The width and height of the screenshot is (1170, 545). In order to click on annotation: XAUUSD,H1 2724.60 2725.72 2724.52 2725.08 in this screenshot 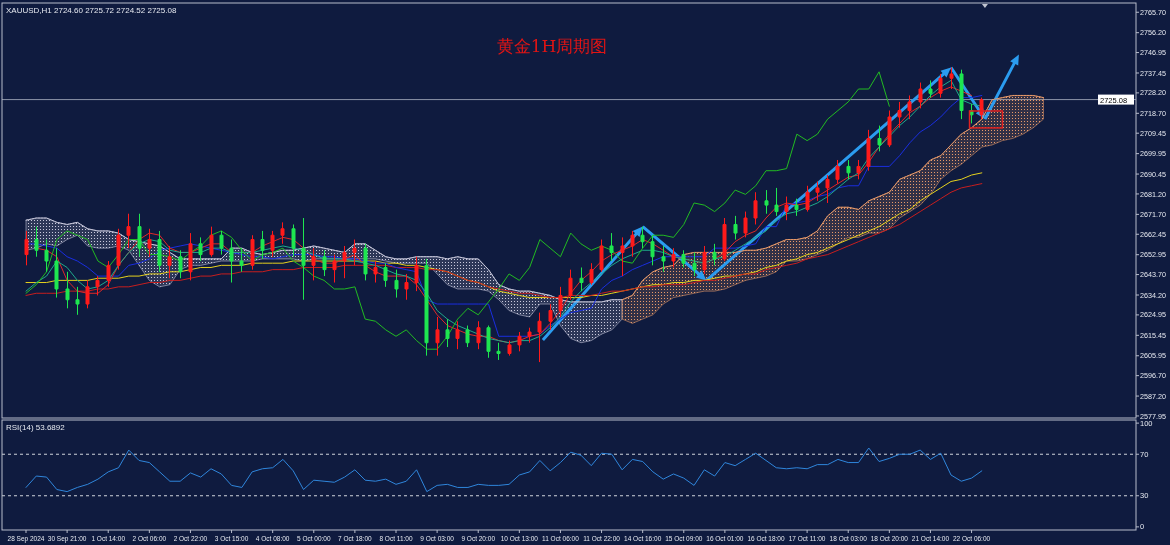, I will do `click(91, 10)`.